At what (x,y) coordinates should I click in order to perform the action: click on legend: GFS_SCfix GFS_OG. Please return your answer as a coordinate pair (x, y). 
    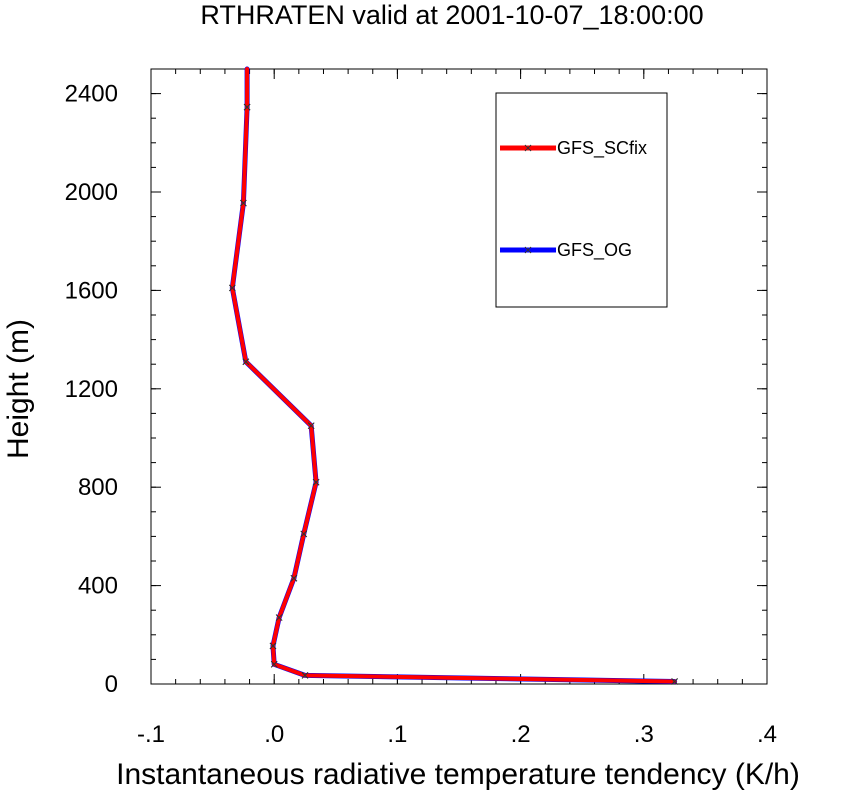
    Looking at the image, I should click on (581, 200).